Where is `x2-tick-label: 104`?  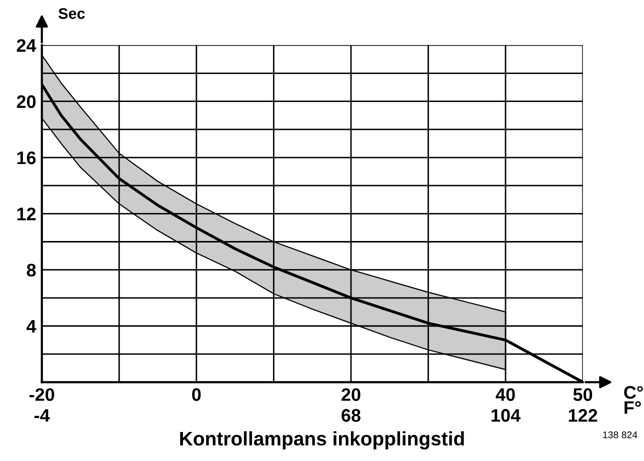
x2-tick-label: 104 is located at coordinates (506, 415).